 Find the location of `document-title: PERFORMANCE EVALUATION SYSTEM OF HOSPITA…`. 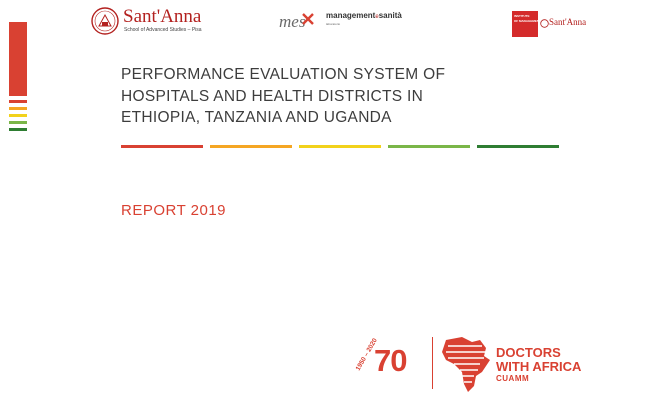

document-title: PERFORMANCE EVALUATION SYSTEM OF HOSPITA… is located at coordinates (331, 96).